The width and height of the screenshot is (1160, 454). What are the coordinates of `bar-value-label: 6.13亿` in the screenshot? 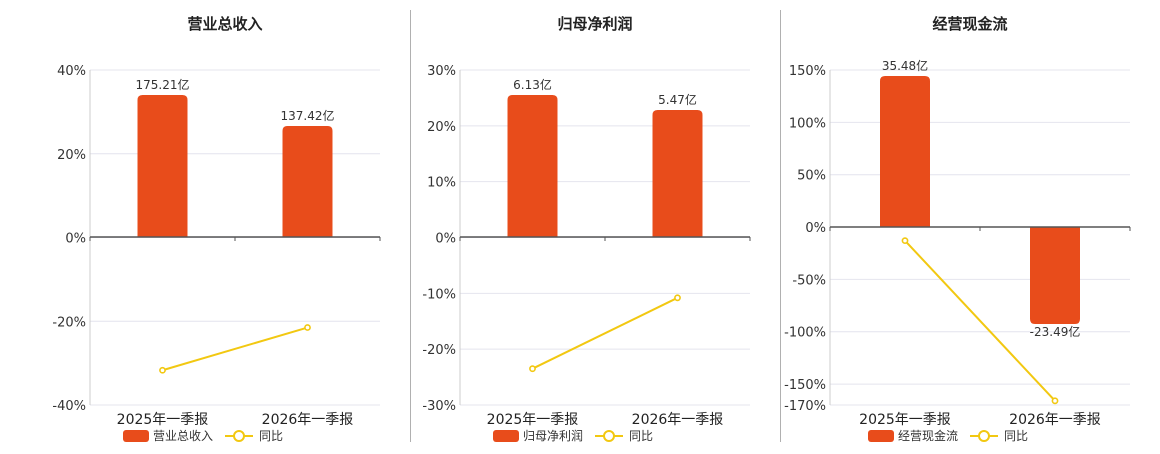 It's located at (532, 84).